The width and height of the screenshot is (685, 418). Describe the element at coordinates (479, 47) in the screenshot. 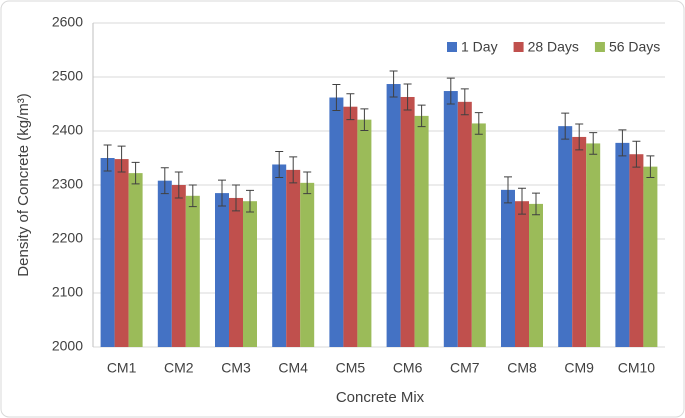

I see `legend-label: 1 Day` at that location.